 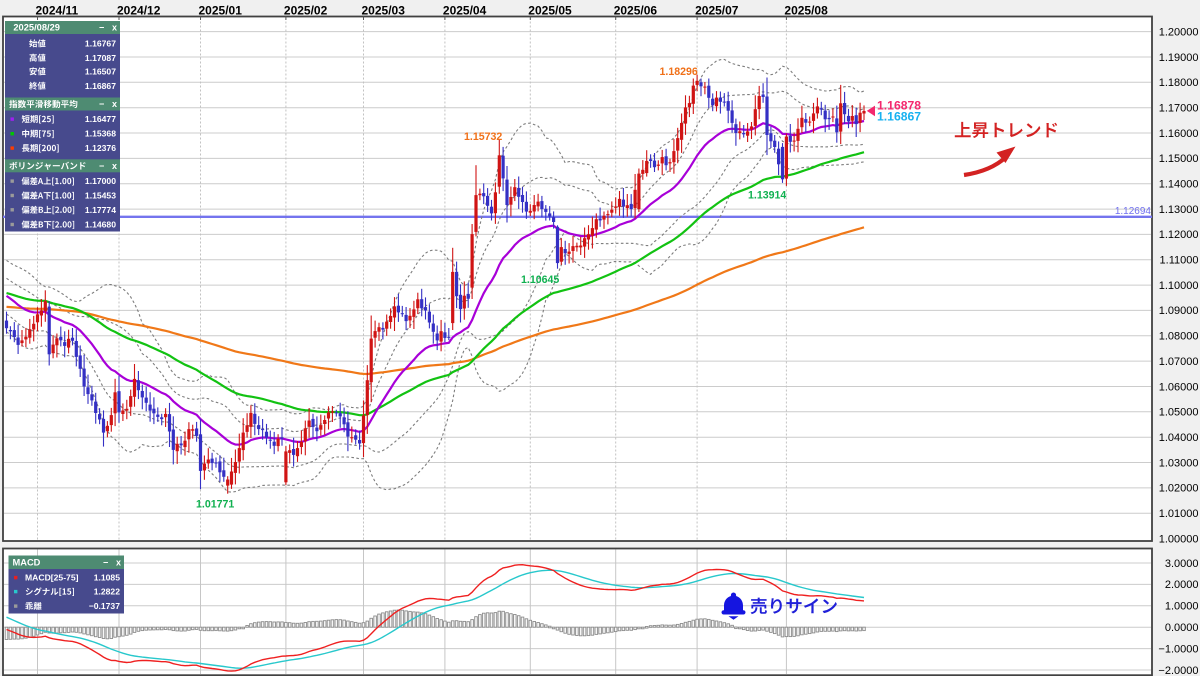 I want to click on svg-text: 2025/08, so click(x=806, y=11).